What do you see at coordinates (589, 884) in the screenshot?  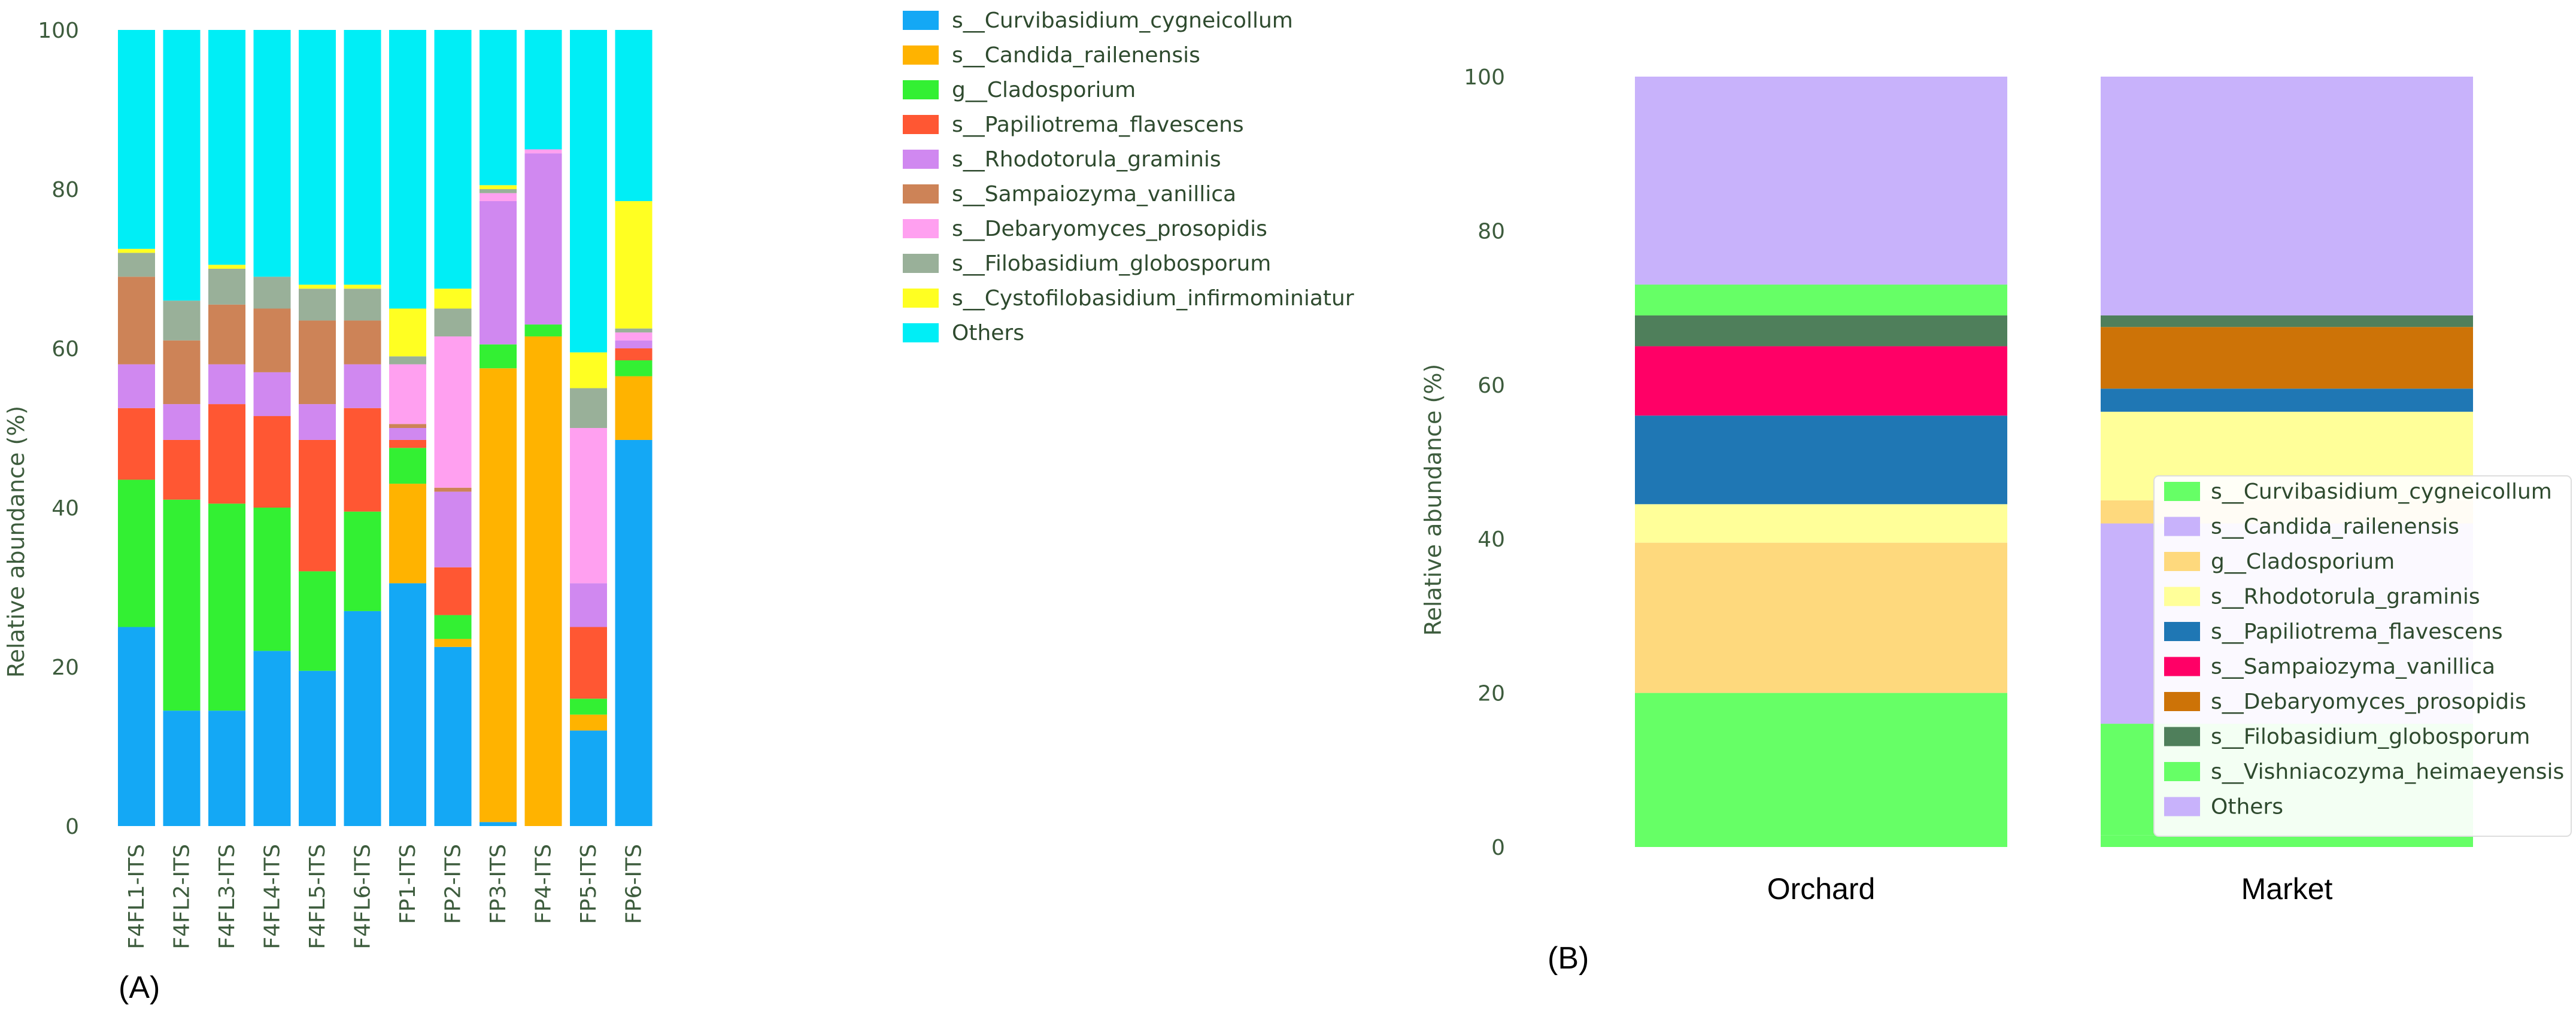 I see `panel-a-x-tick-label: FP5-ITS` at bounding box center [589, 884].